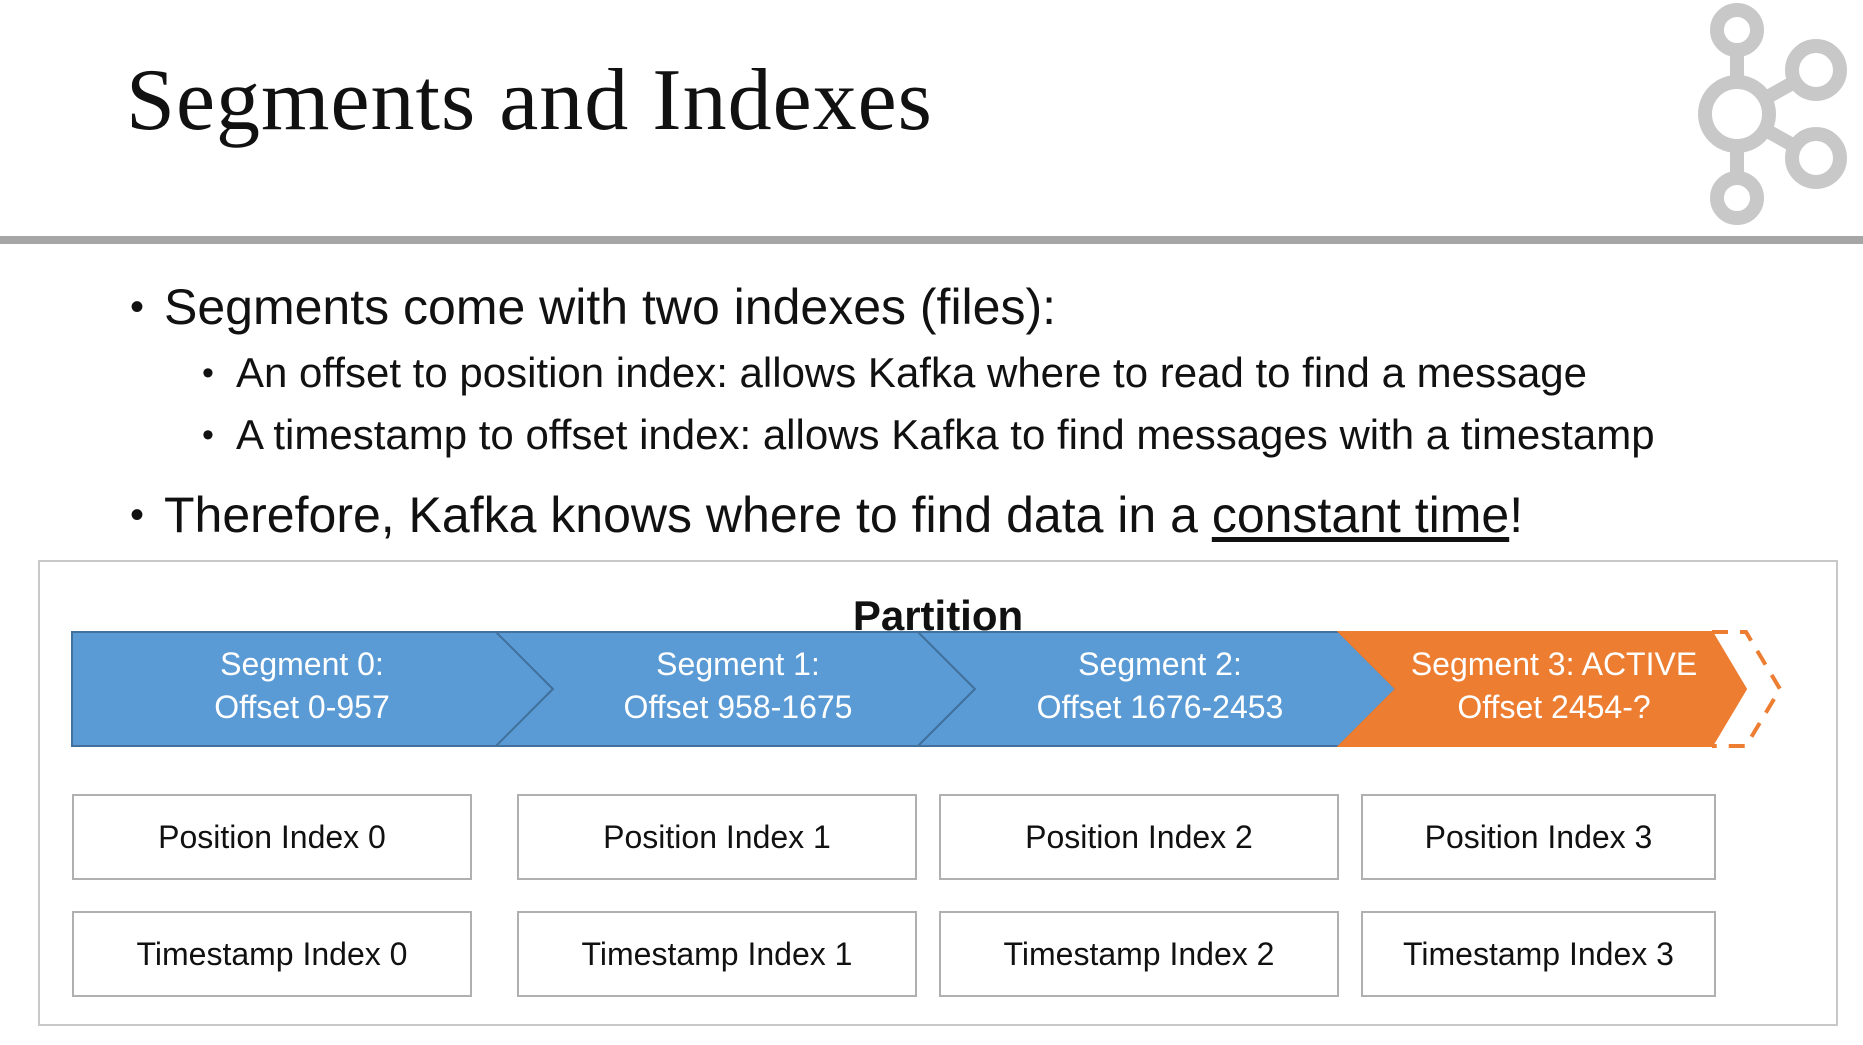 This screenshot has width=1863, height=1045. What do you see at coordinates (1160, 707) in the screenshot?
I see `segment-2-offset: Offset 1676-2453` at bounding box center [1160, 707].